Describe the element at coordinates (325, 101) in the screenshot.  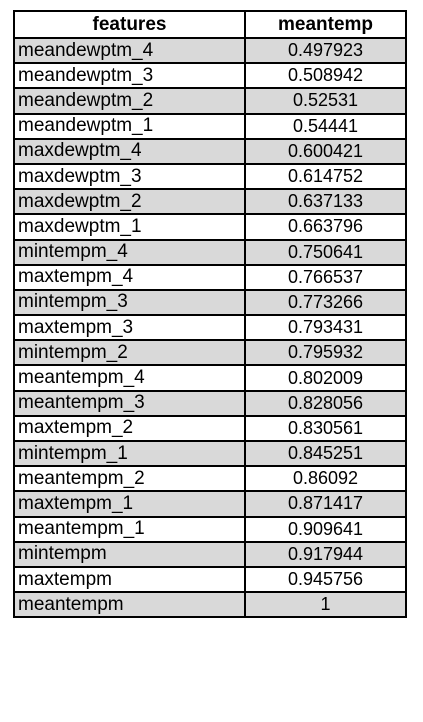
I see `meantemp-cell: 0.52531` at that location.